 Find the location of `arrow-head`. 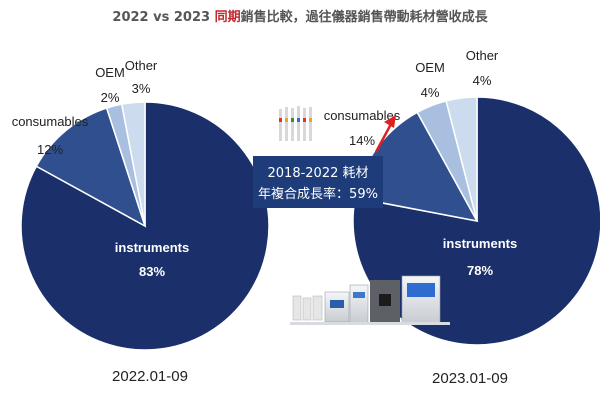

arrow-head is located at coordinates (390, 121).